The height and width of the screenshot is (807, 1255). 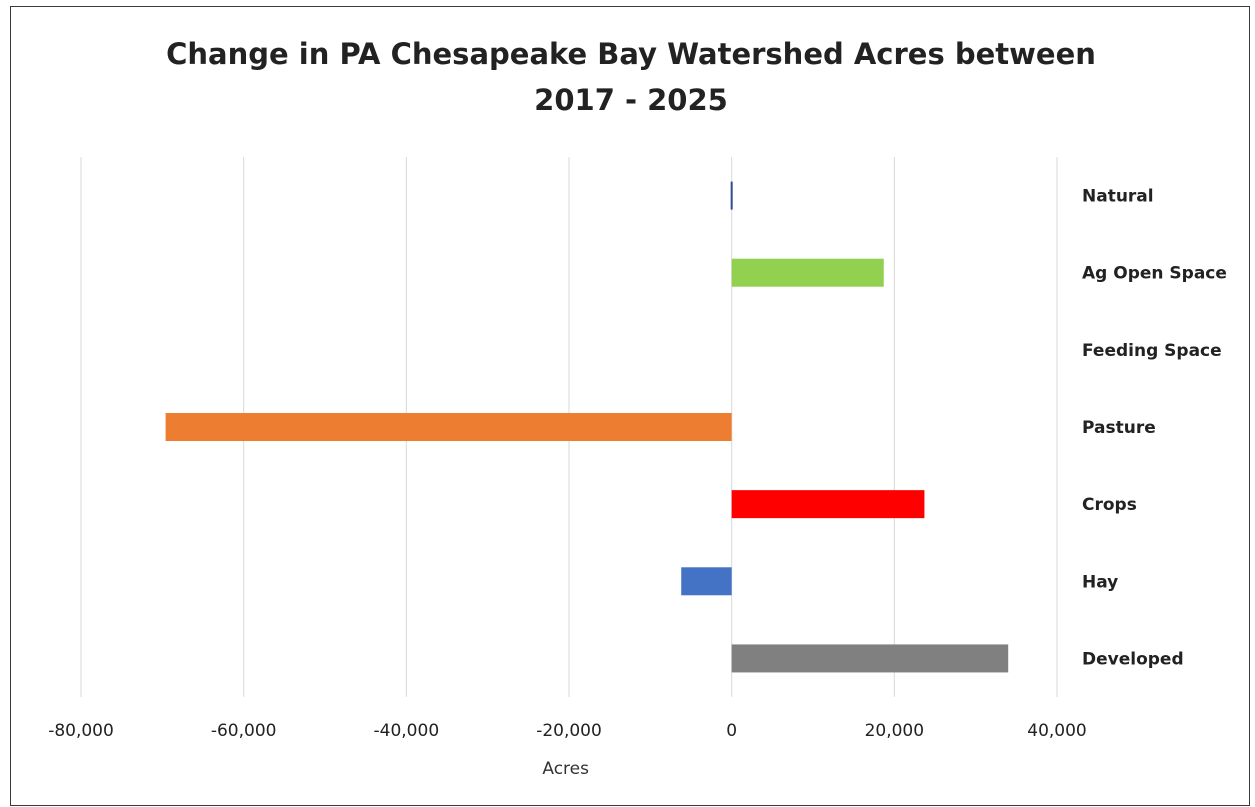 What do you see at coordinates (731, 195) in the screenshot?
I see `bar-natural` at bounding box center [731, 195].